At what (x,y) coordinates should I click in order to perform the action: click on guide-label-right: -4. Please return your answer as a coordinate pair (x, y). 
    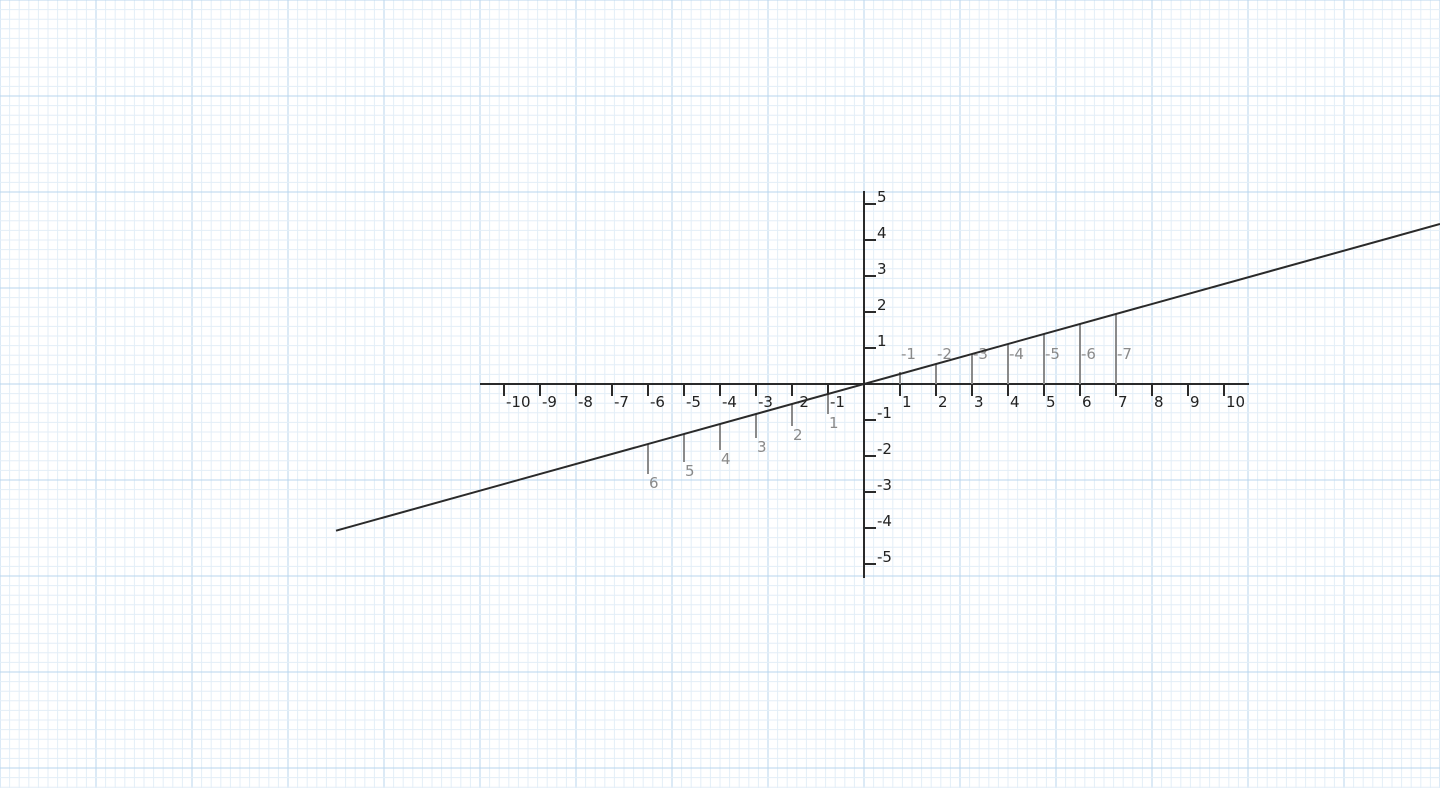
    Looking at the image, I should click on (1016, 354).